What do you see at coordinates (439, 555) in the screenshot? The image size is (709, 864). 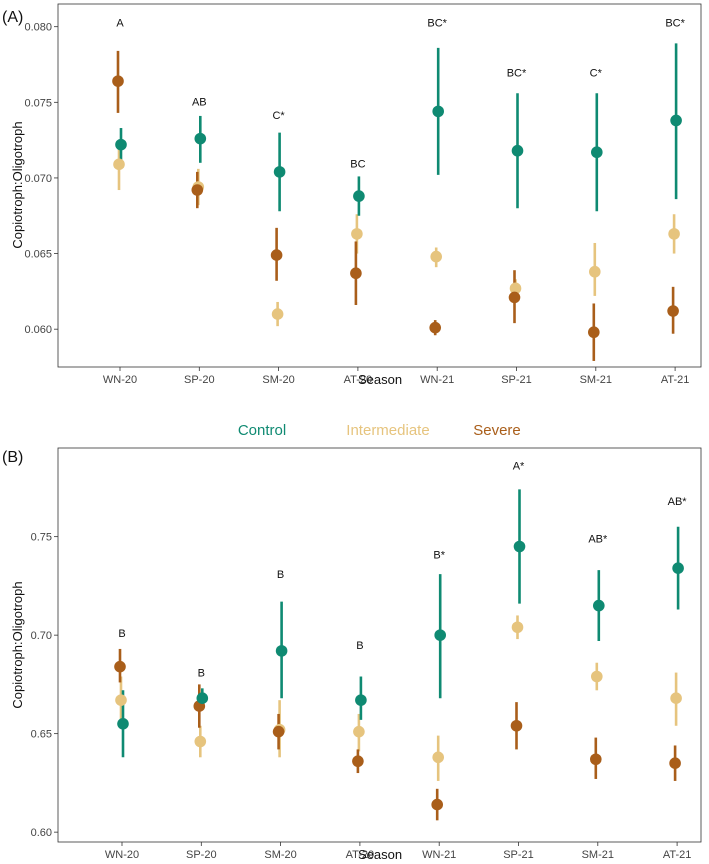 I see `panel-b-significance-label: B*` at bounding box center [439, 555].